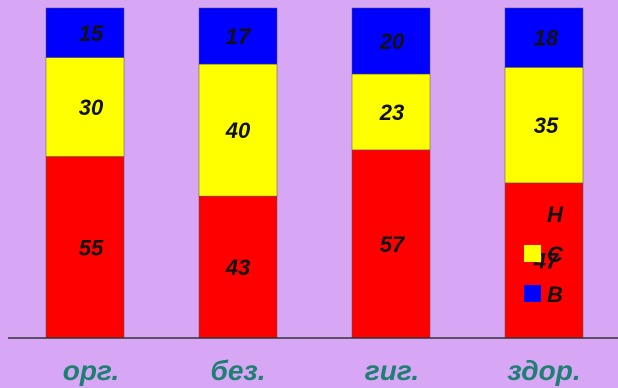  What do you see at coordinates (322, 370) in the screenshot?
I see `category-labels-group: орг. без. гиг. здор.` at bounding box center [322, 370].